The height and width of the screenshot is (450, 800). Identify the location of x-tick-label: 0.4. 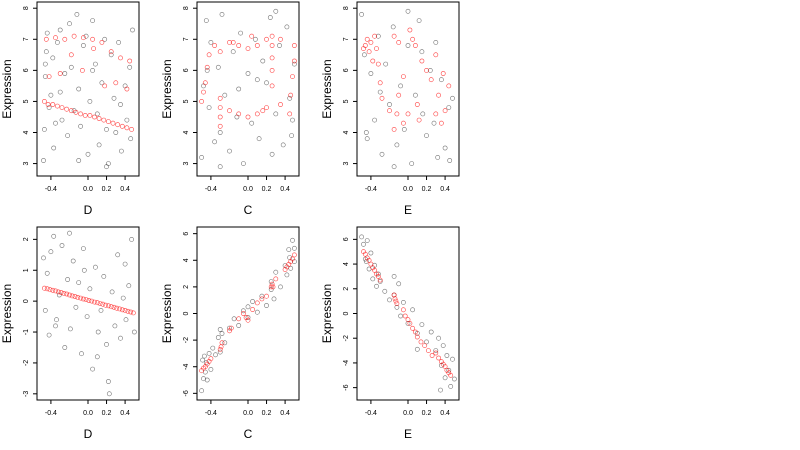
(445, 413).